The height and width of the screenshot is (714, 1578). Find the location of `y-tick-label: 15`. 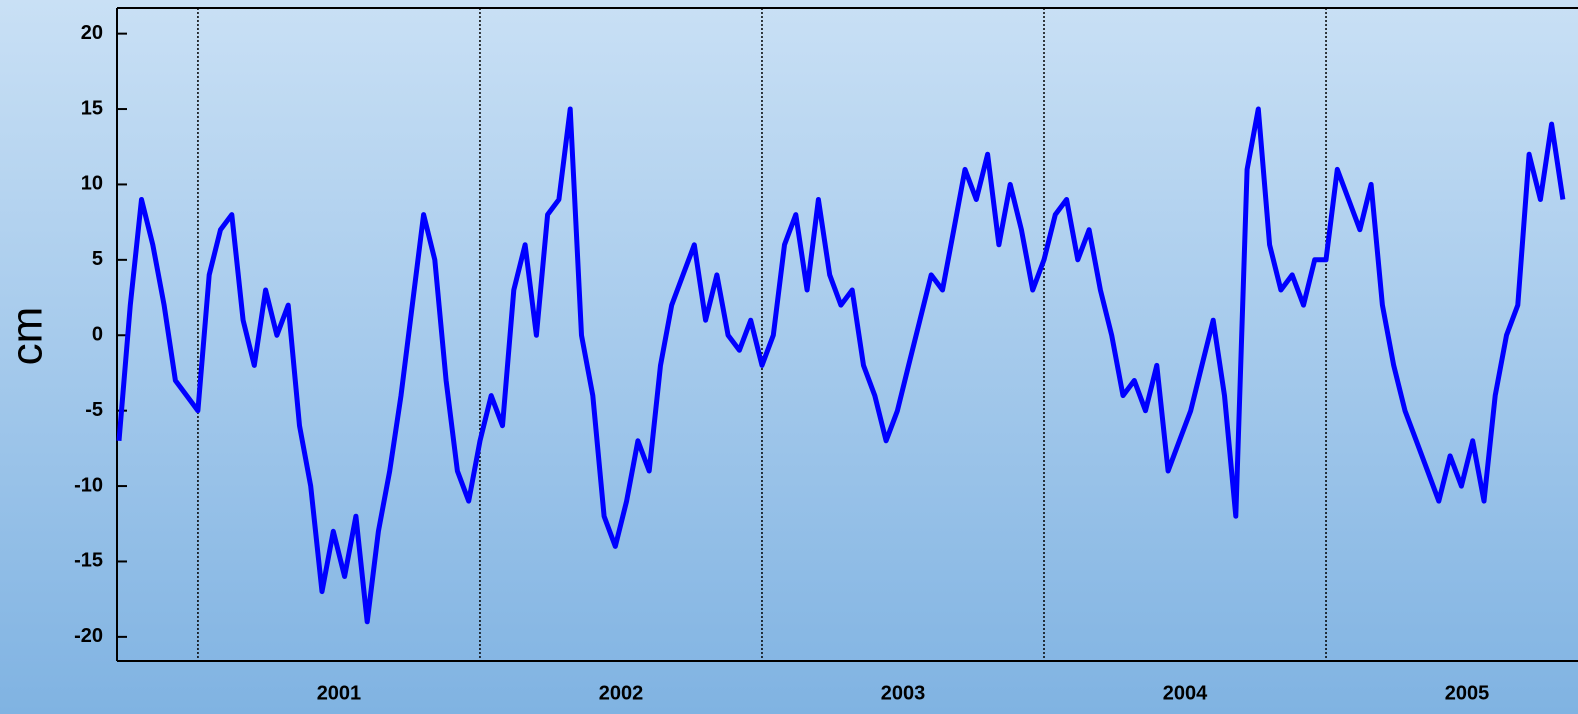

y-tick-label: 15 is located at coordinates (92, 108).